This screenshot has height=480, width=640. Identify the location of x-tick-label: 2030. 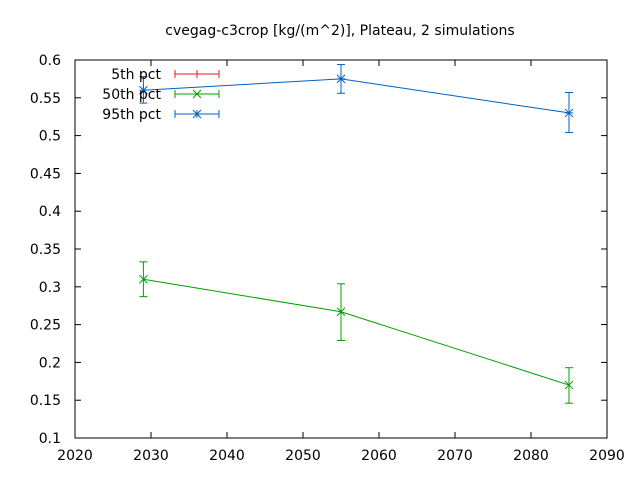
(151, 456).